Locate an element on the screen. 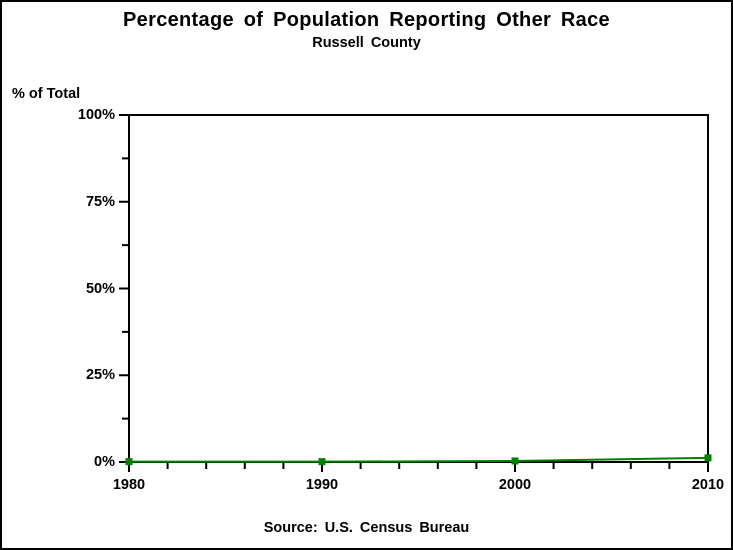 Image resolution: width=733 pixels, height=550 pixels. chart-subtitle: Russell County is located at coordinates (366, 43).